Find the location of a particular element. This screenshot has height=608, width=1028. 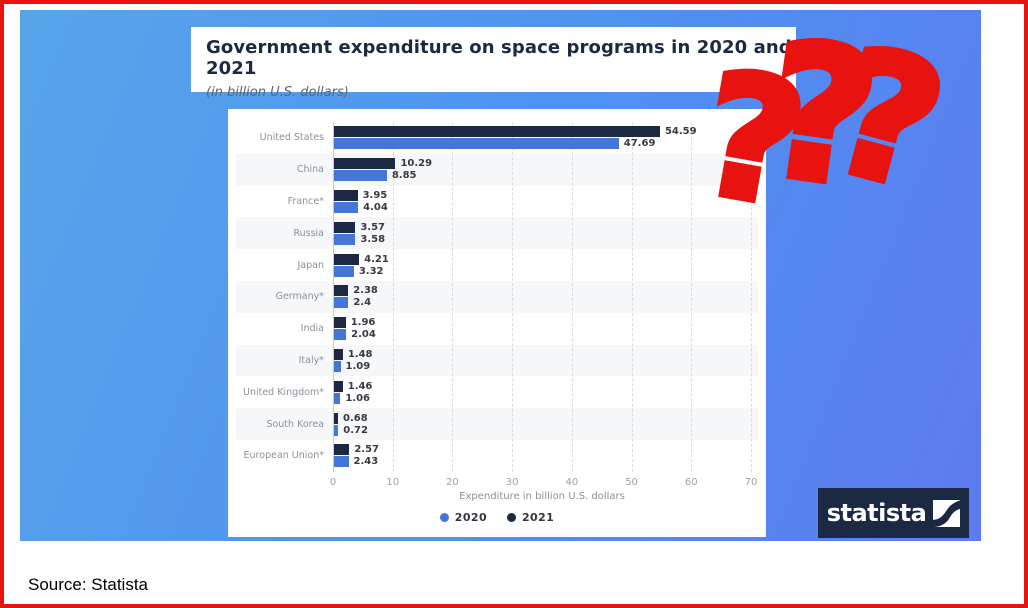

bar-value-label: 1.48 is located at coordinates (360, 354).